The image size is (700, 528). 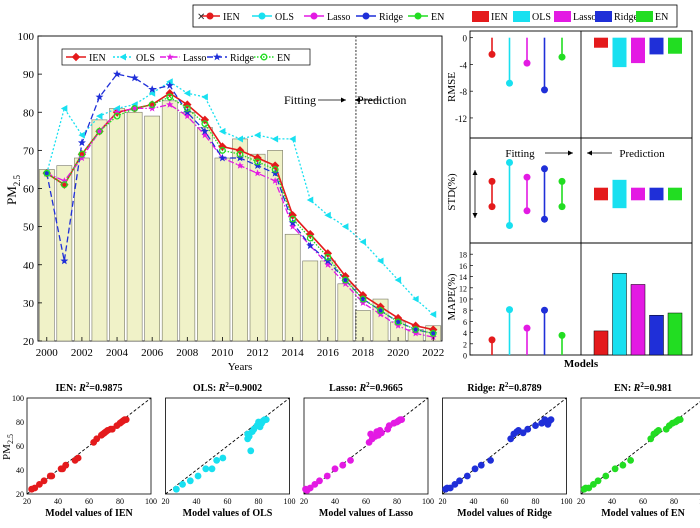 I want to click on point-ridge-2001, so click(x=64, y=260).